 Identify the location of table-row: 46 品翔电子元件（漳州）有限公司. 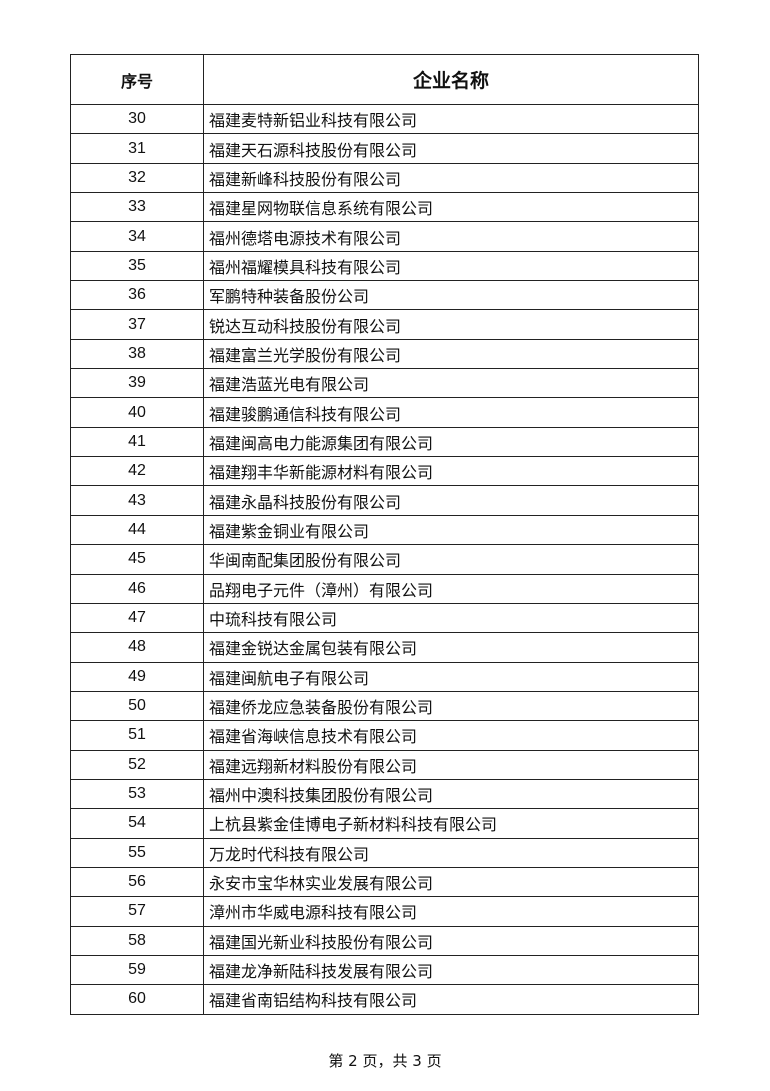
(384, 588).